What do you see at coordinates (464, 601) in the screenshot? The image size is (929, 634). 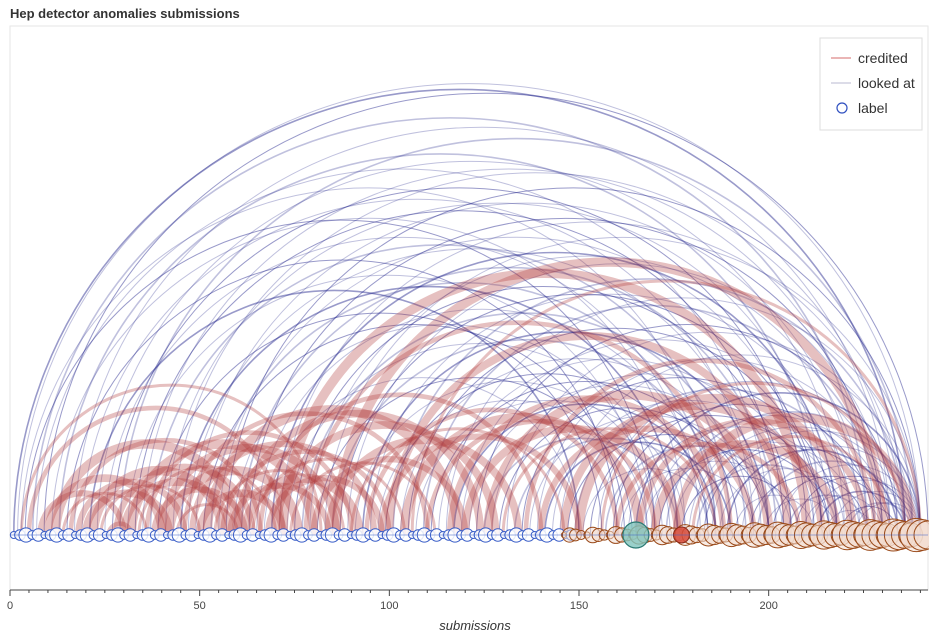 I see `x-axis-ticks: 0 50 100 150 200` at bounding box center [464, 601].